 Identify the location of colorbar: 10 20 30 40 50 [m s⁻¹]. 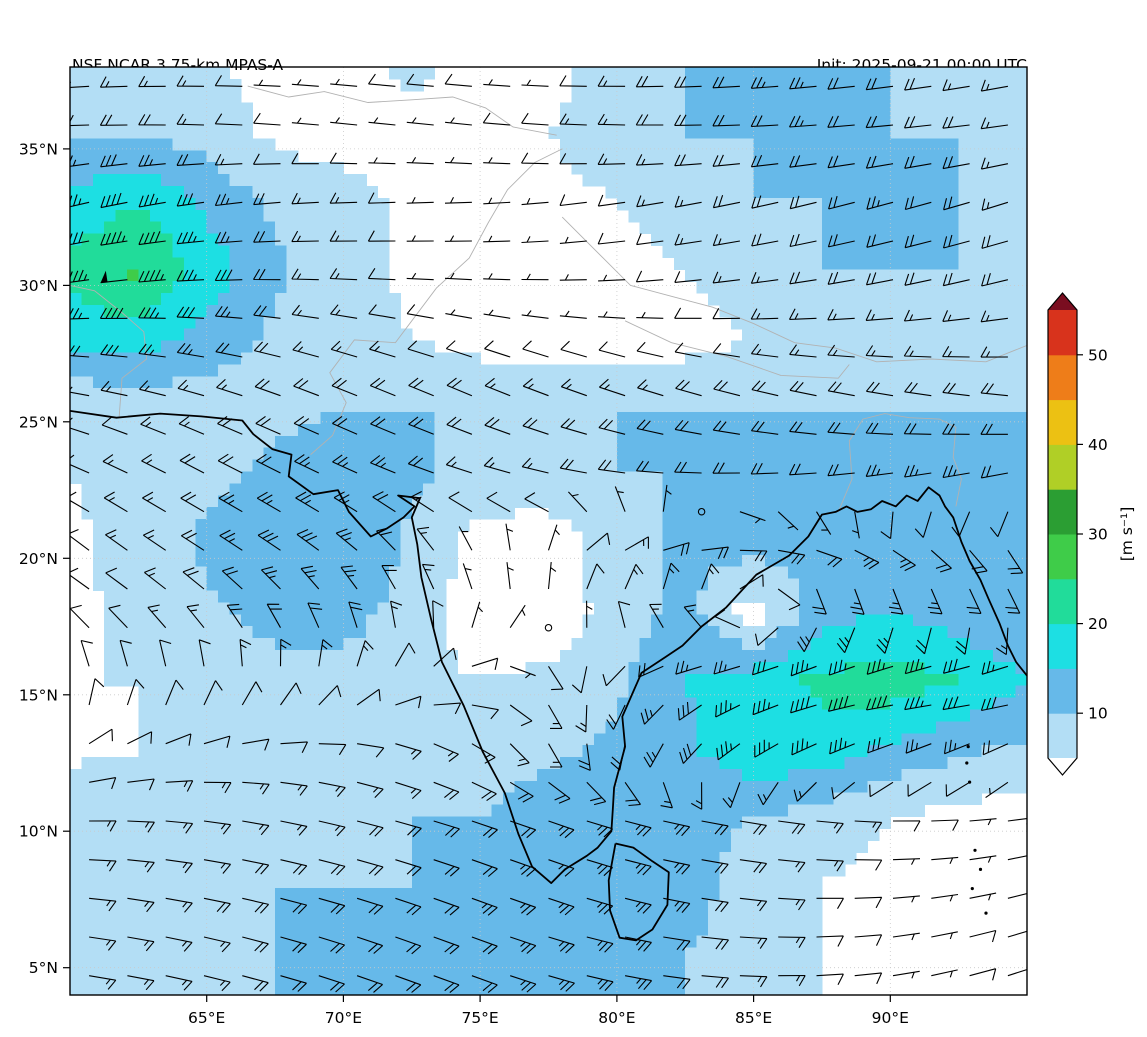
(1091, 534).